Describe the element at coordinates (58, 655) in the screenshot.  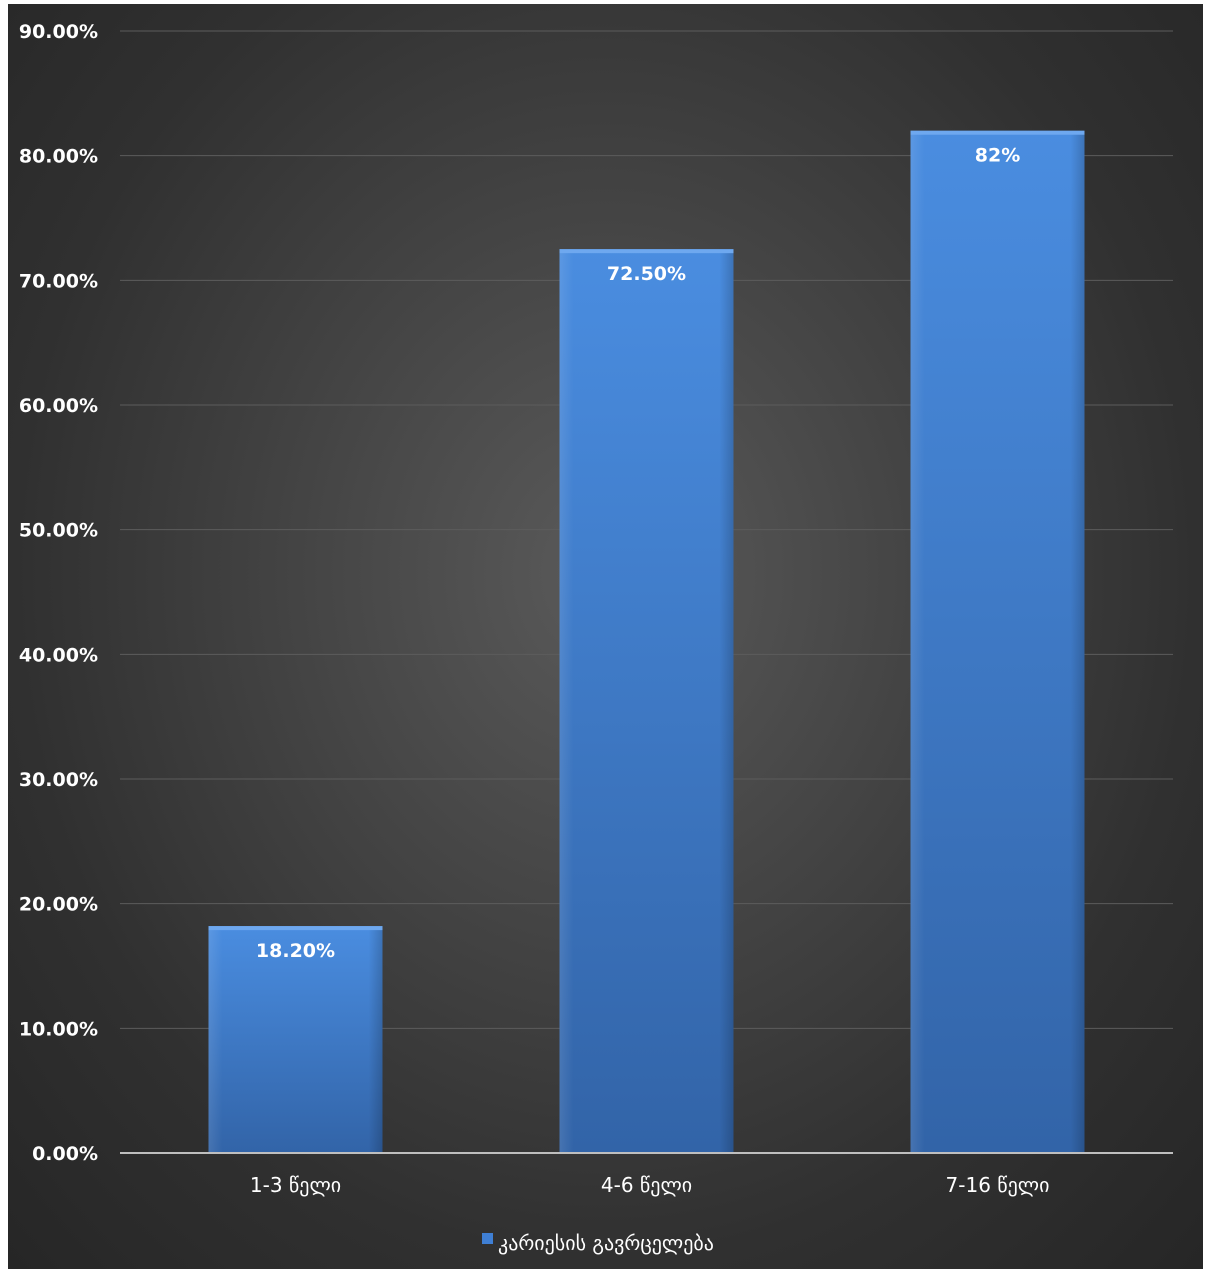
I see `y-tick-label: 40.00%` at that location.